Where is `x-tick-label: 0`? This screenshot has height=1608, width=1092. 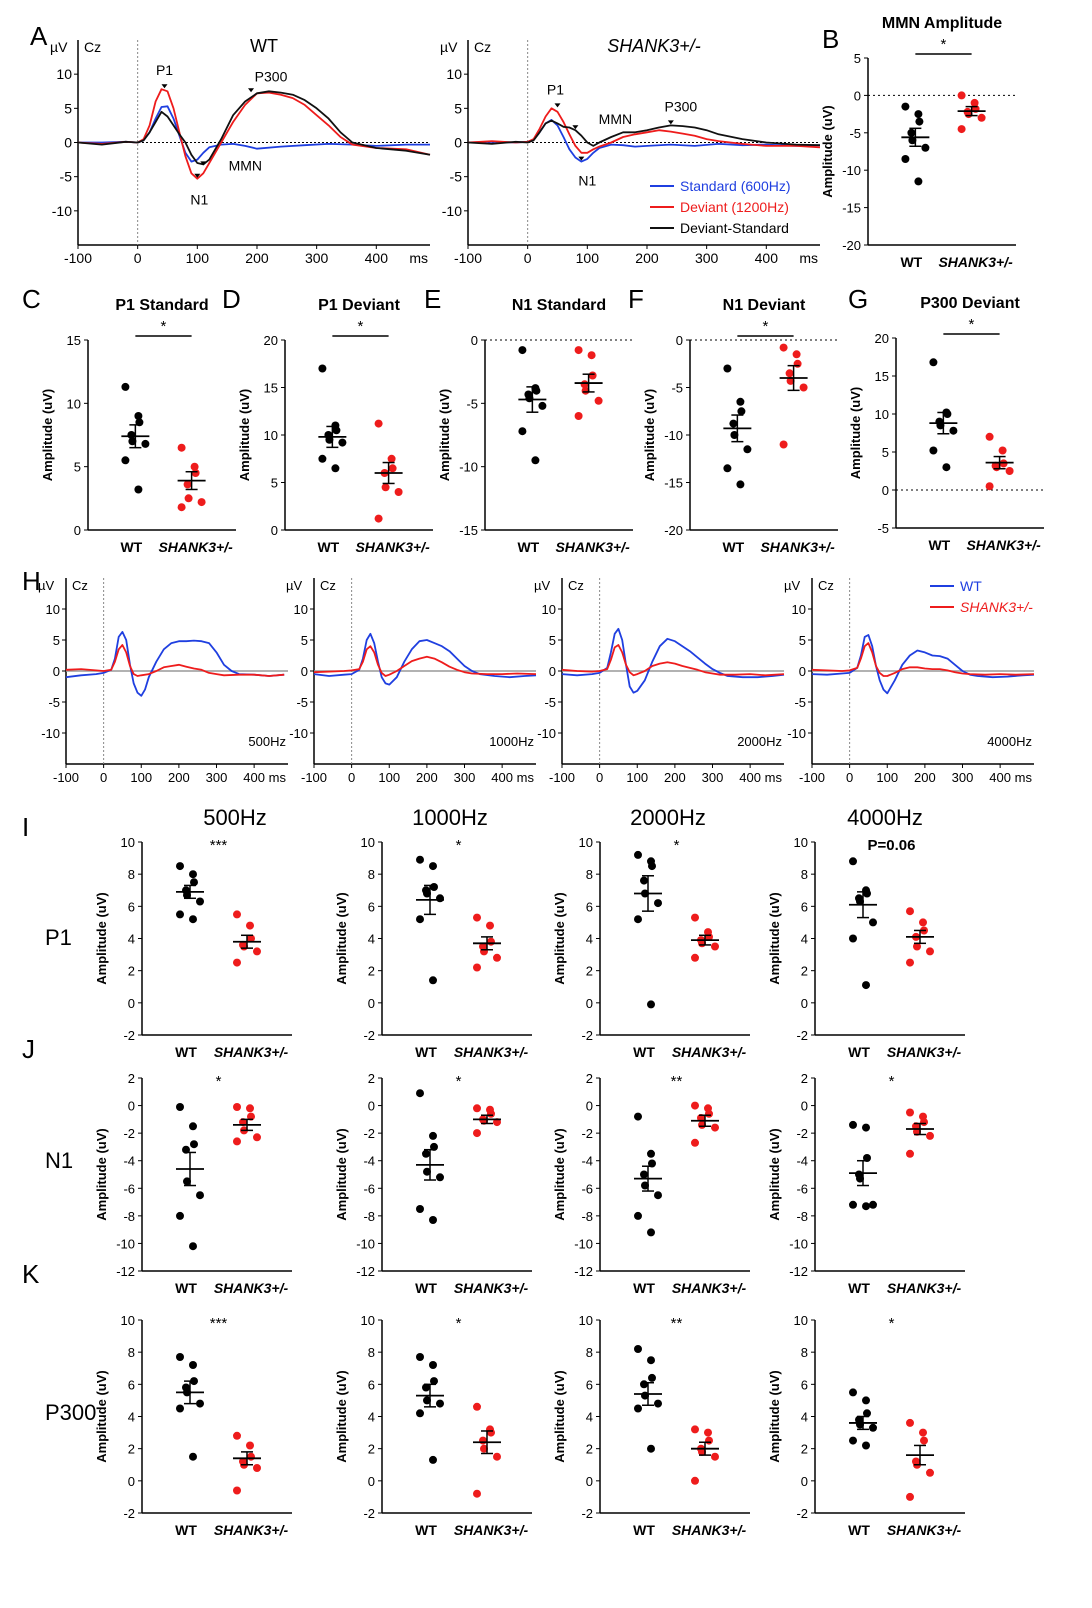
x-tick-label: 0 is located at coordinates (849, 777).